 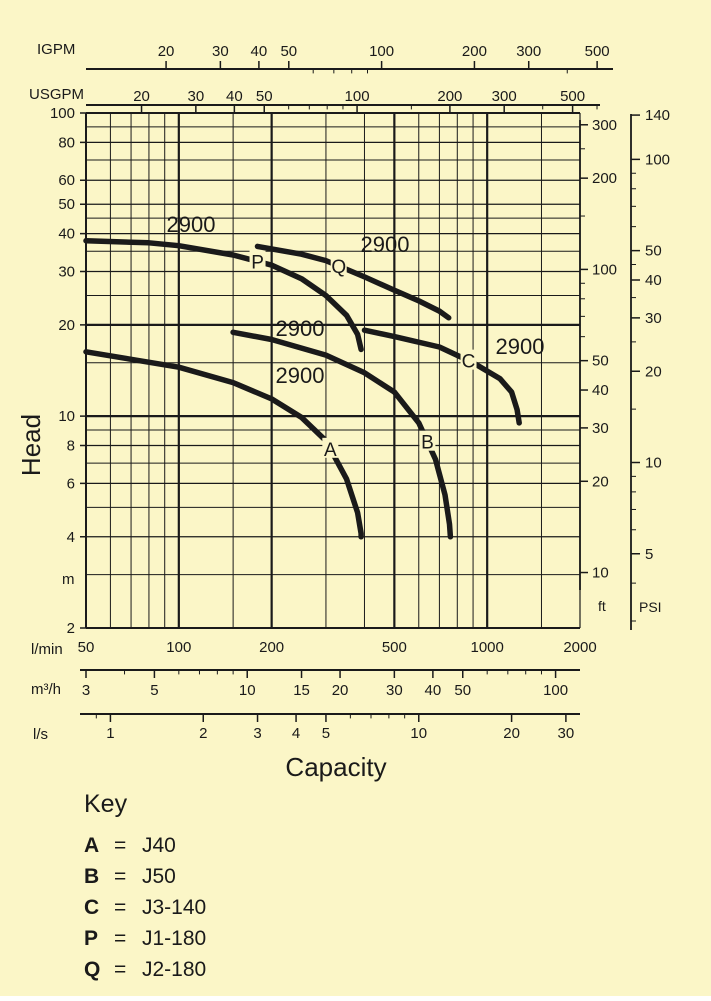 I want to click on key-letter: A, so click(x=91, y=845).